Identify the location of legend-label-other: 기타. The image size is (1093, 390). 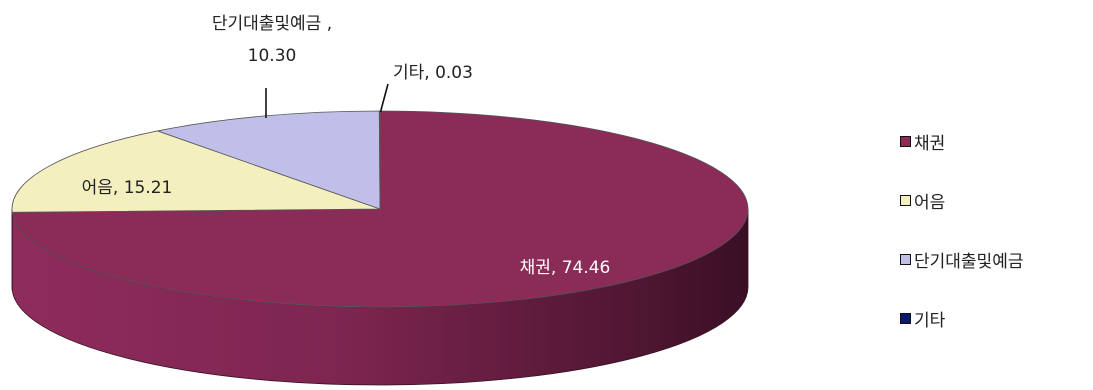
(930, 320).